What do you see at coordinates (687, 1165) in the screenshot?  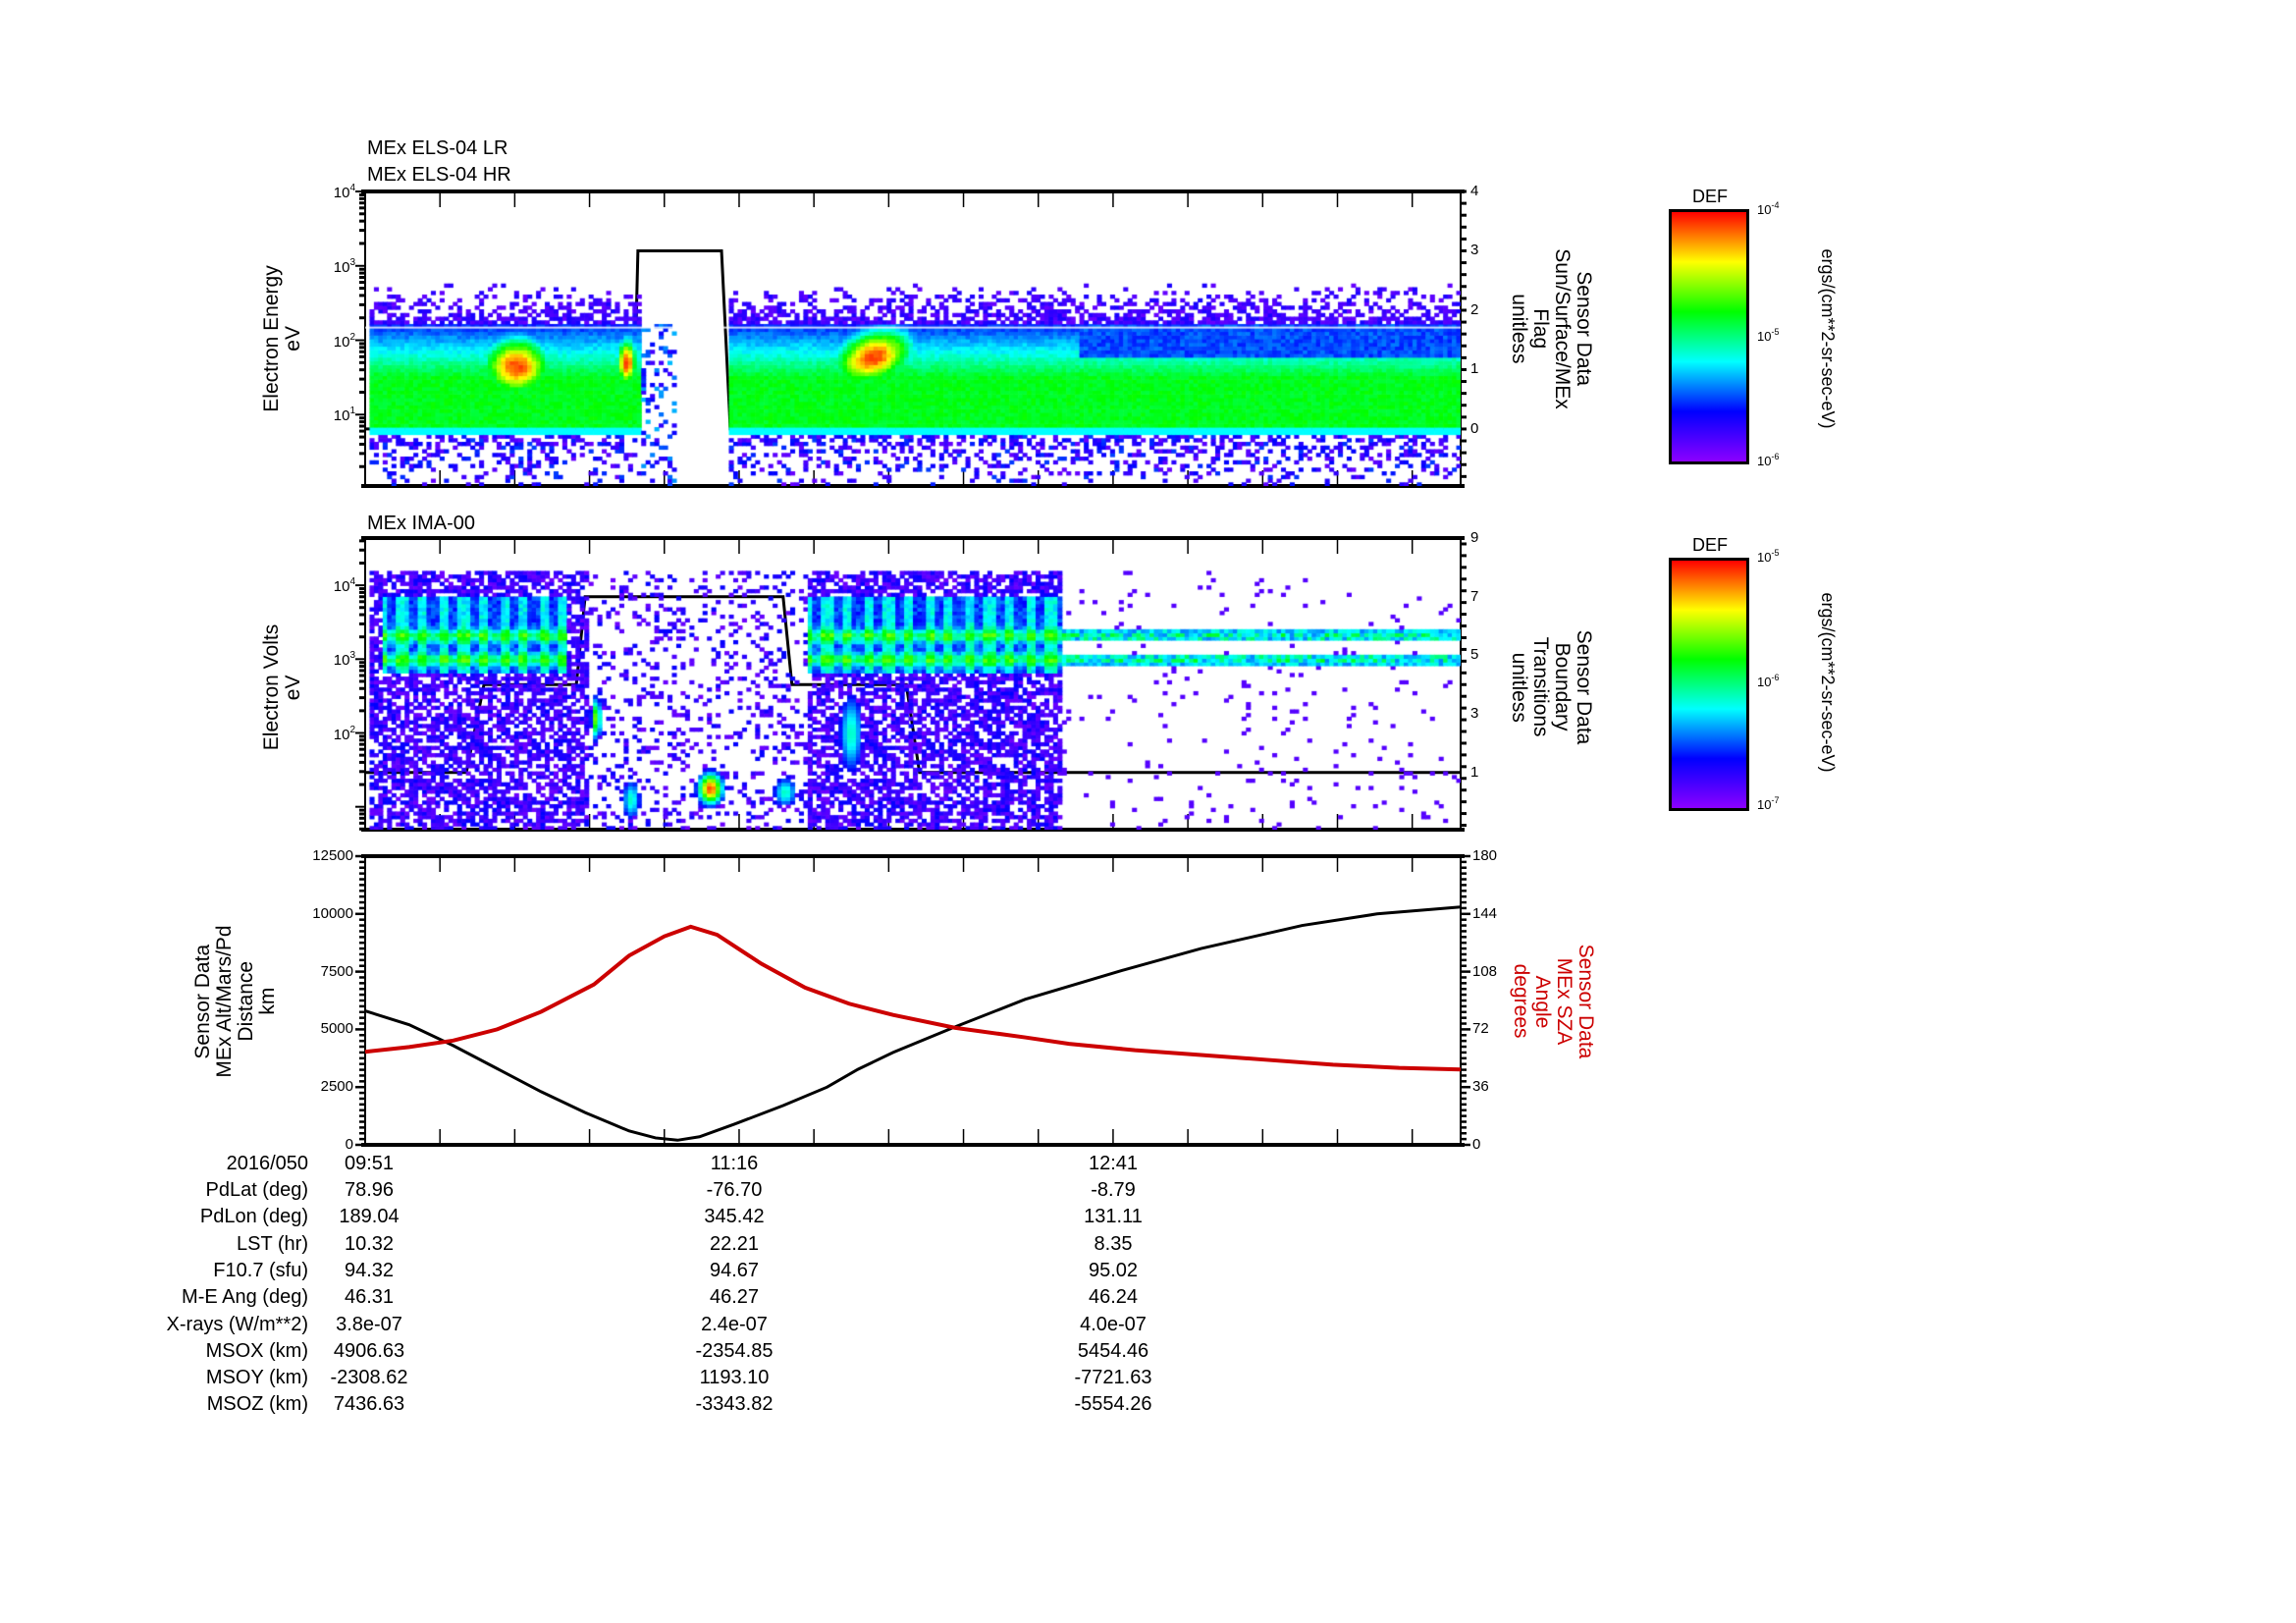 I see `ephemeris-time-row: 2016/050 09:51 11:16 12:41` at bounding box center [687, 1165].